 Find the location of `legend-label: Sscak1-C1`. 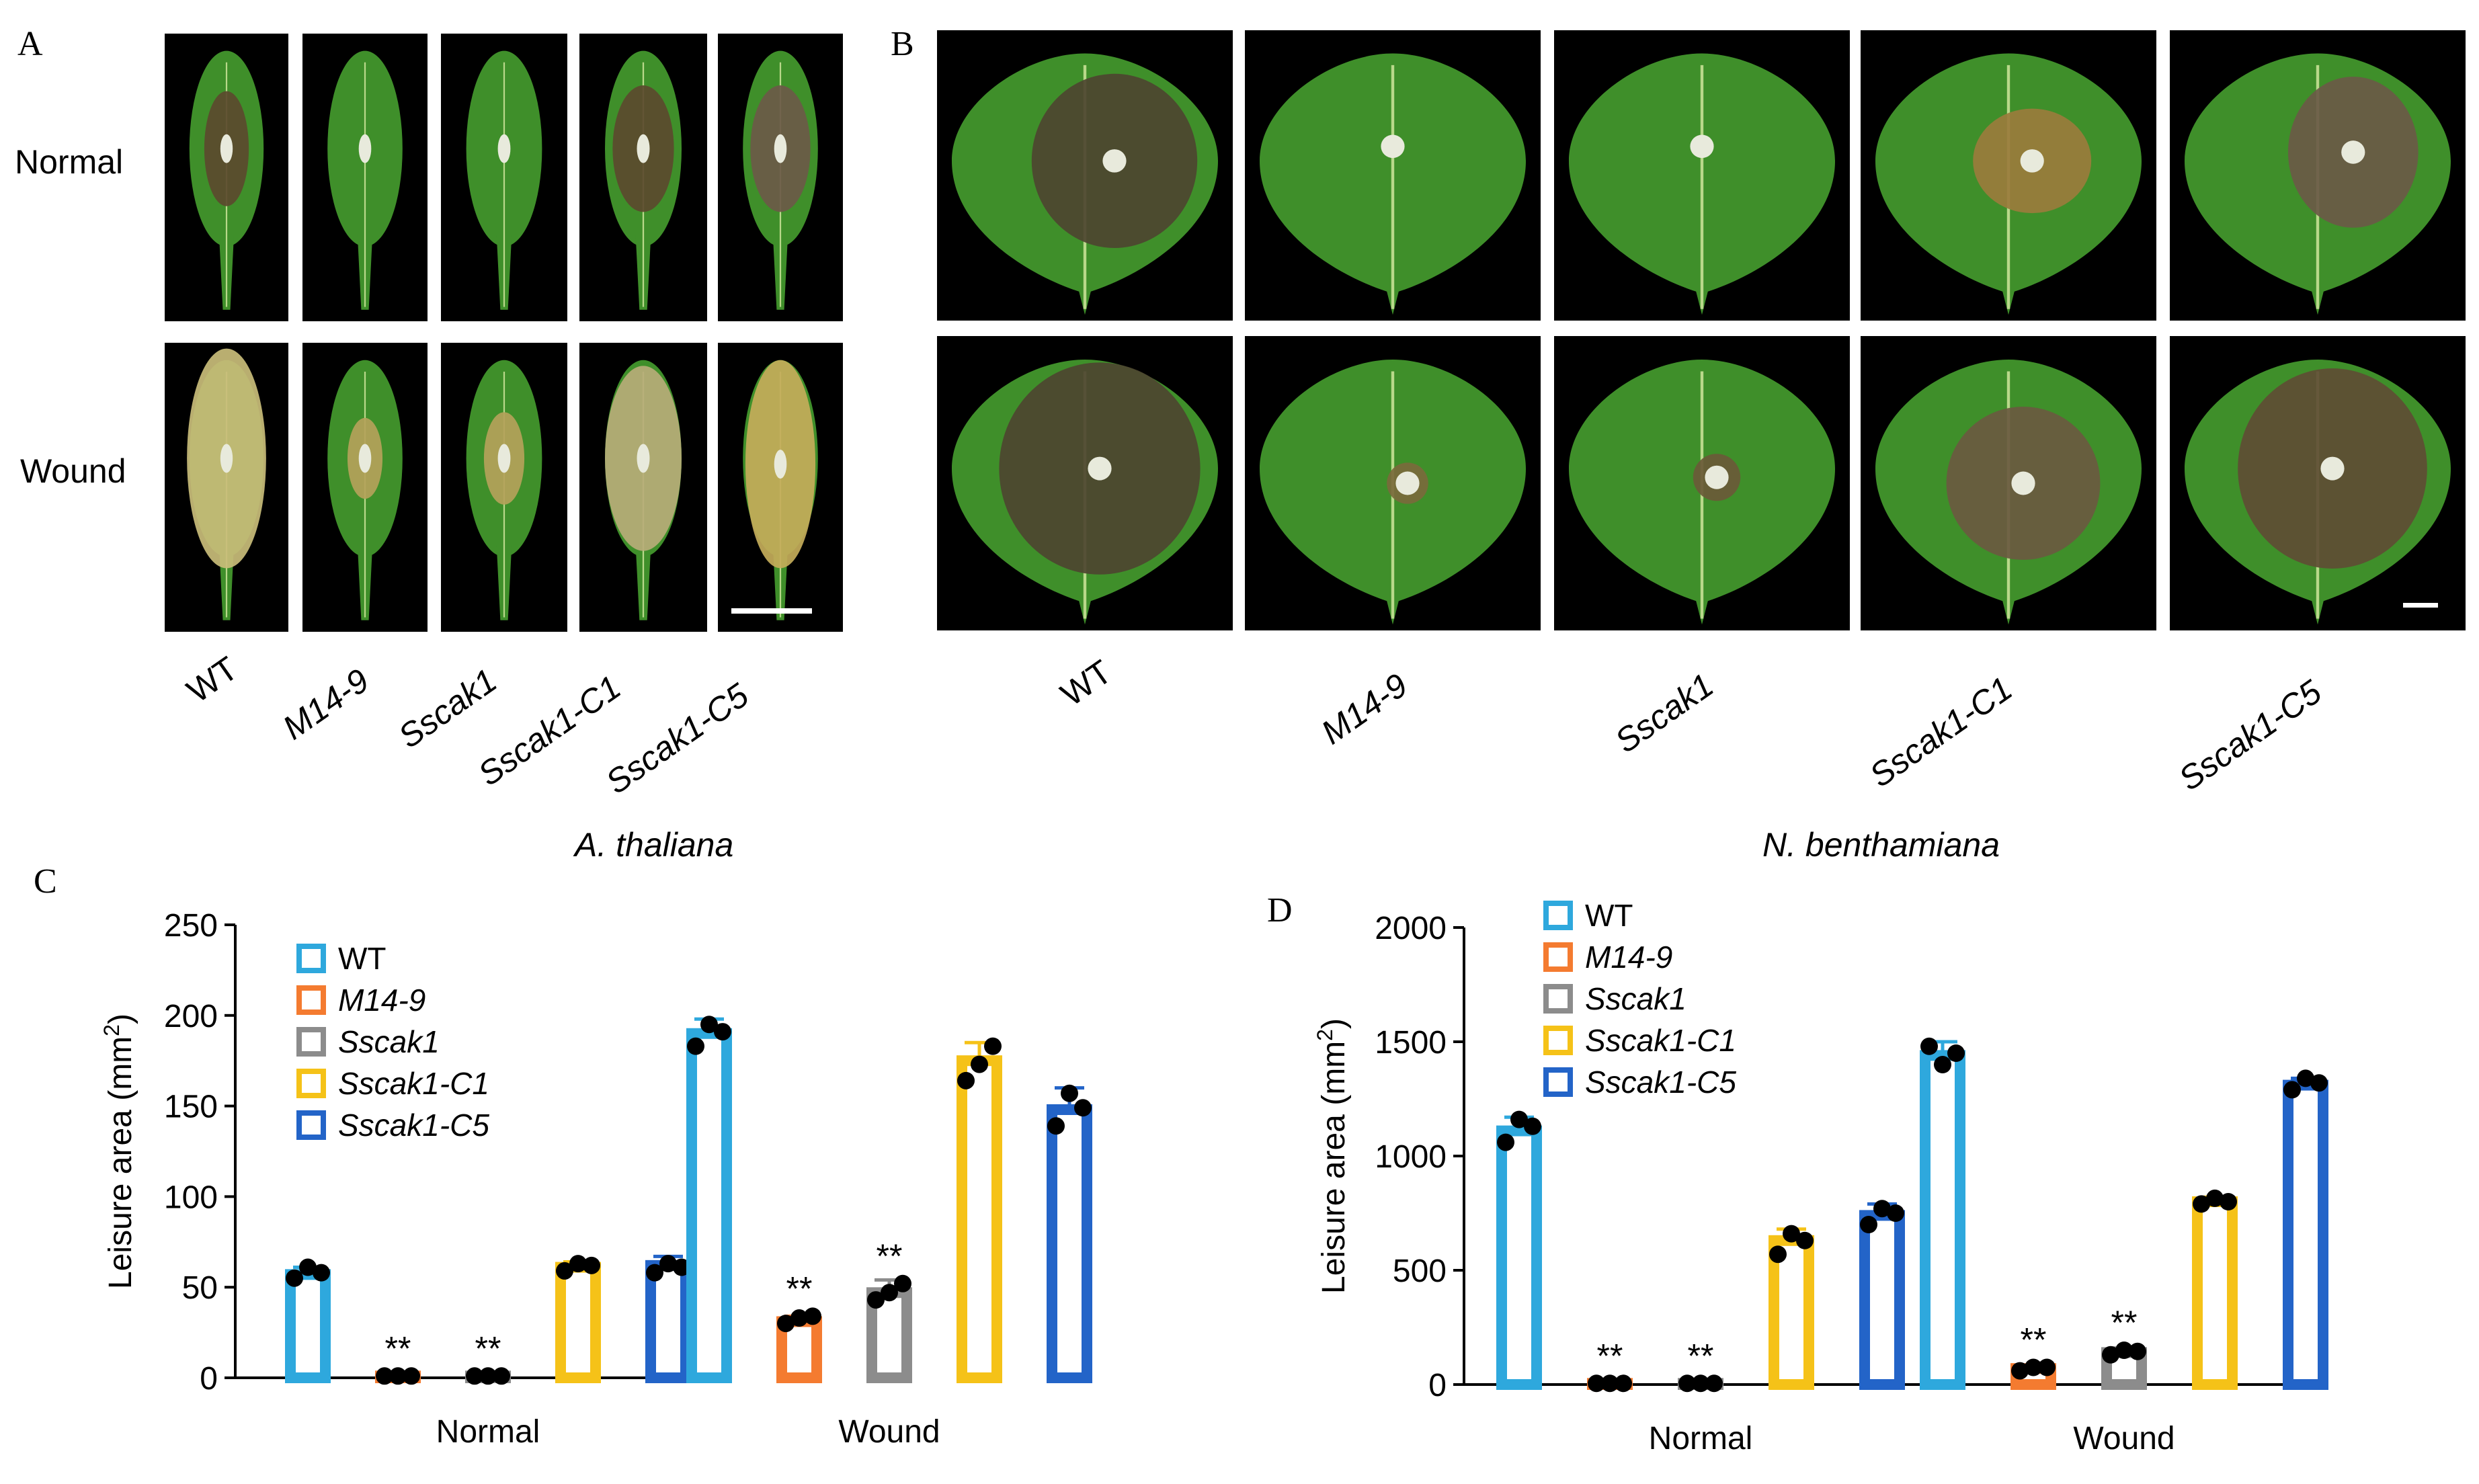

legend-label: Sscak1-C1 is located at coordinates (413, 1083).